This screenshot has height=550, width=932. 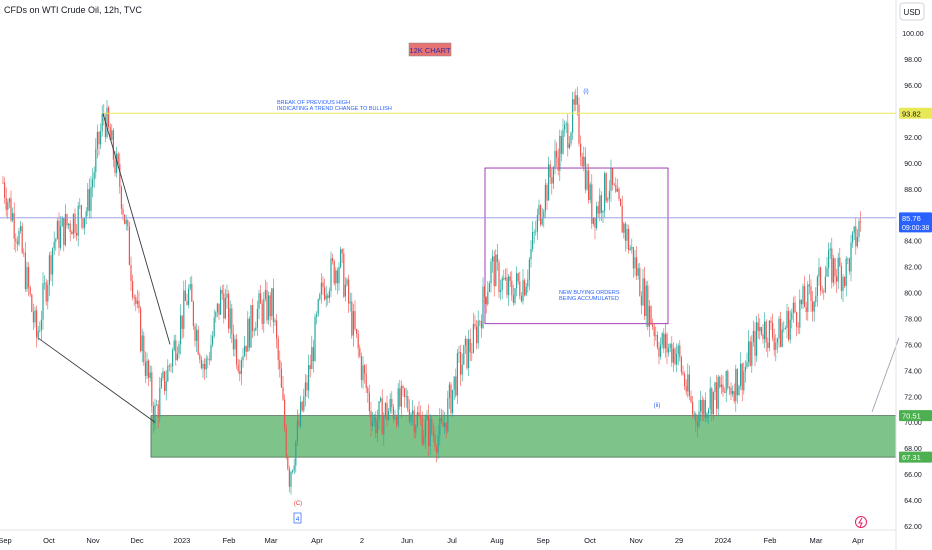 What do you see at coordinates (636, 540) in the screenshot?
I see `x-tick-label: Nov` at bounding box center [636, 540].